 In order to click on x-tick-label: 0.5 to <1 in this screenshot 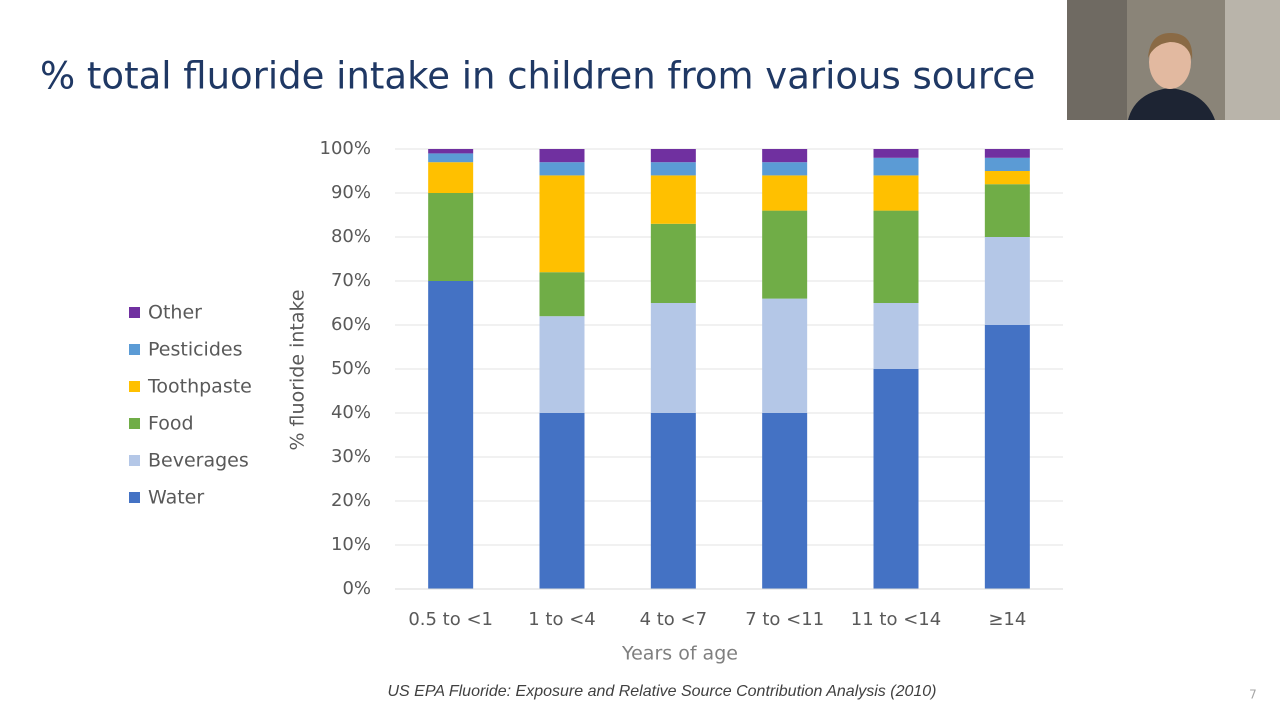, I will do `click(450, 619)`.